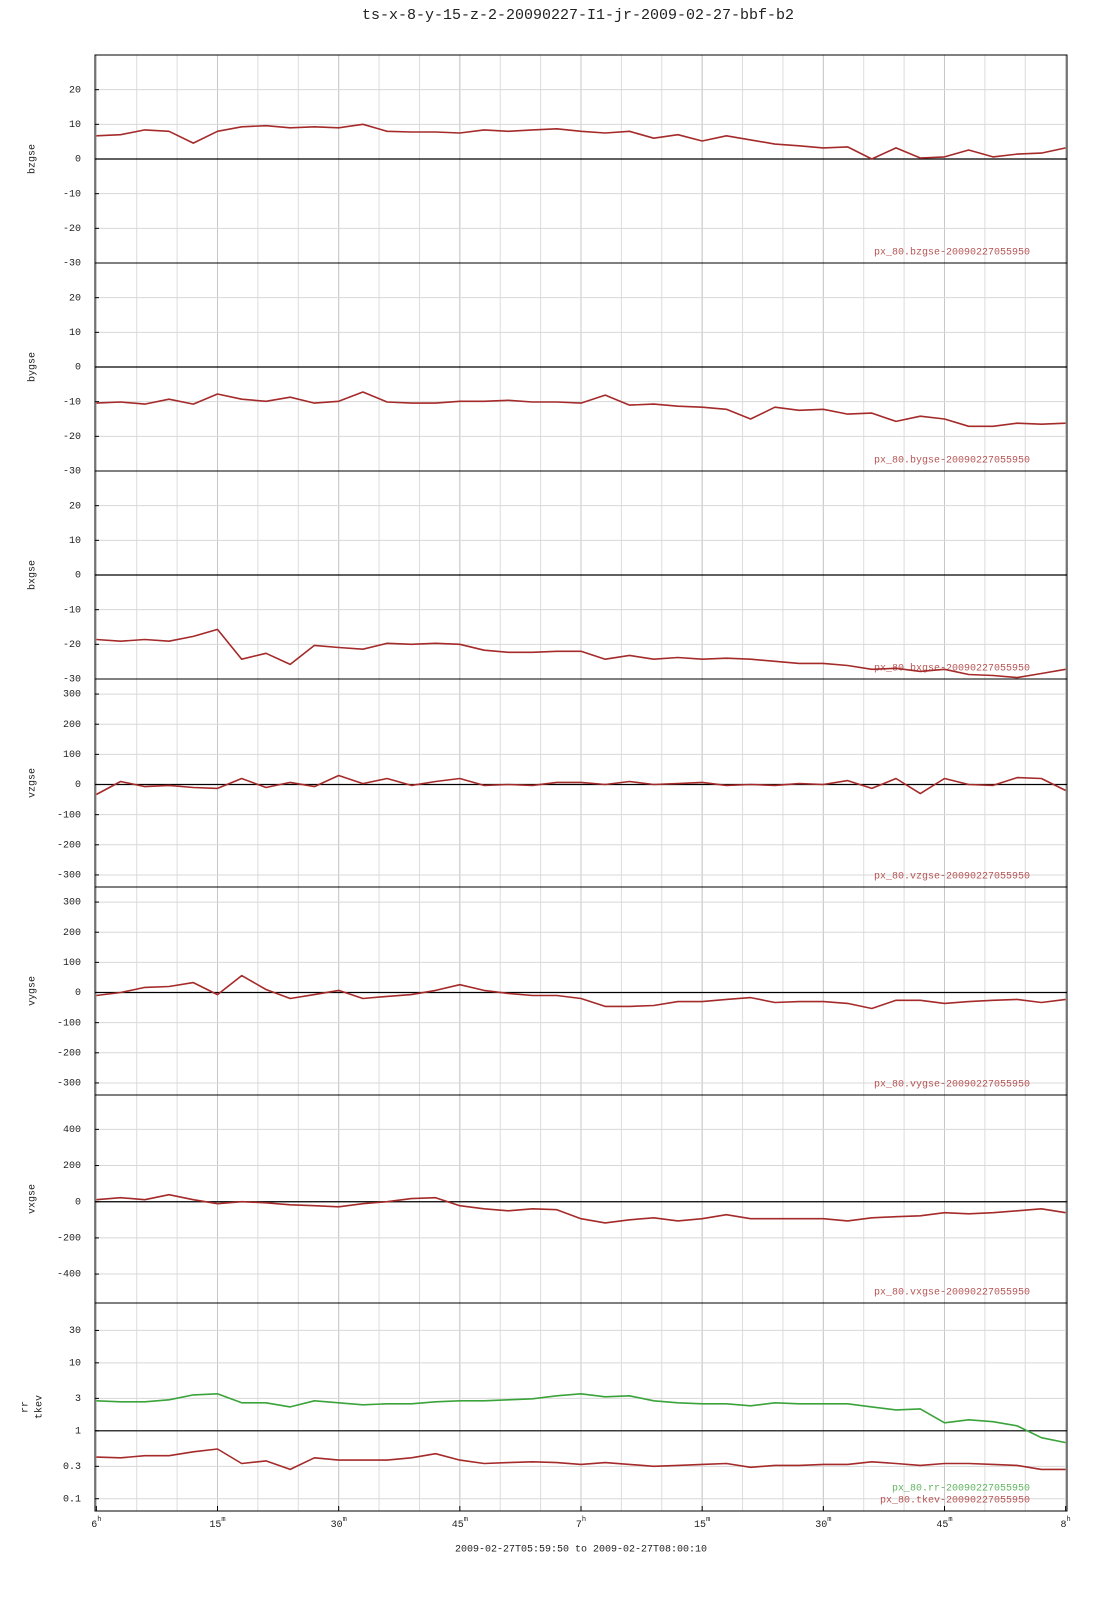 The width and height of the screenshot is (1107, 1600). I want to click on y-axis-label: bygse, so click(33, 367).